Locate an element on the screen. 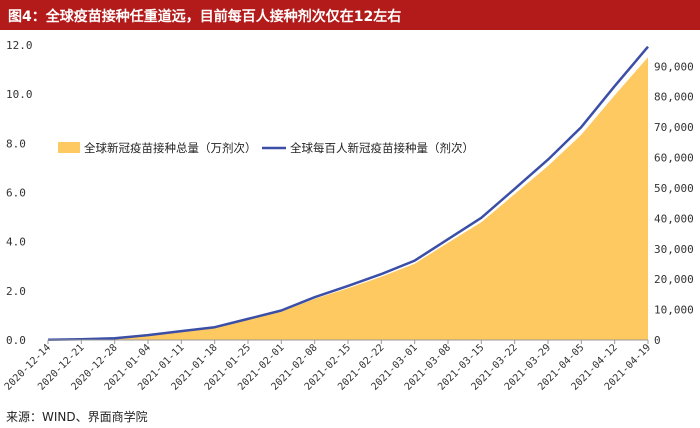 This screenshot has height=428, width=700. legend-swatch-total-doses is located at coordinates (69, 147).